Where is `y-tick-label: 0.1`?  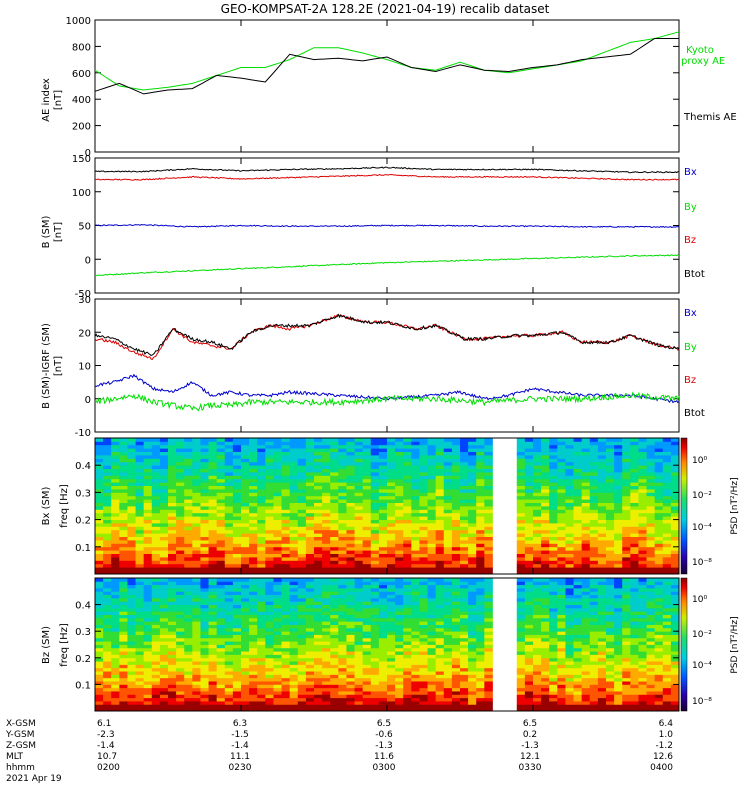
y-tick-label: 0.1 is located at coordinates (83, 548).